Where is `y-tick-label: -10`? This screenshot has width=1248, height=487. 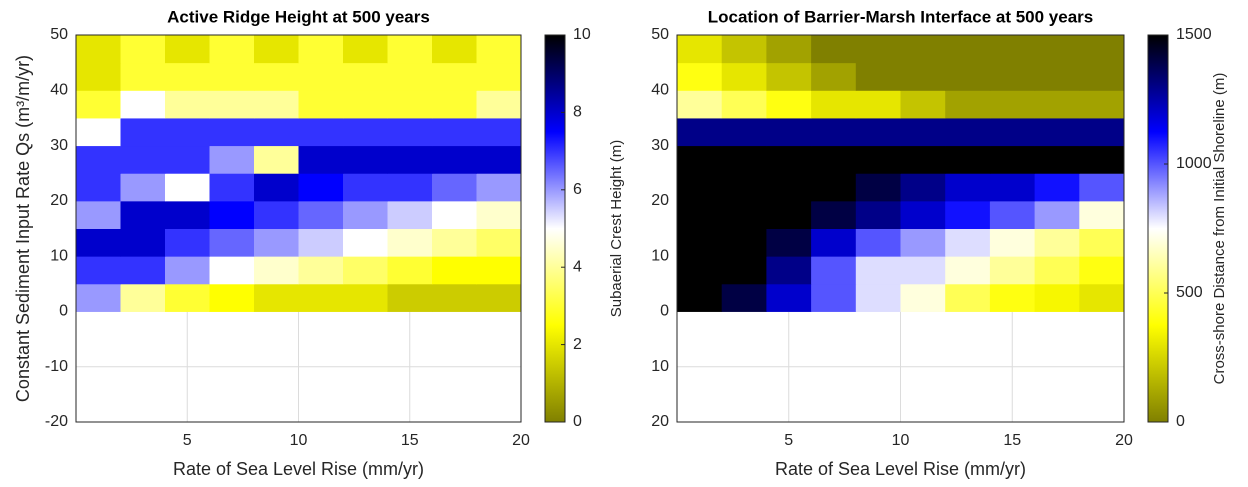
y-tick-label: -10 is located at coordinates (56, 366).